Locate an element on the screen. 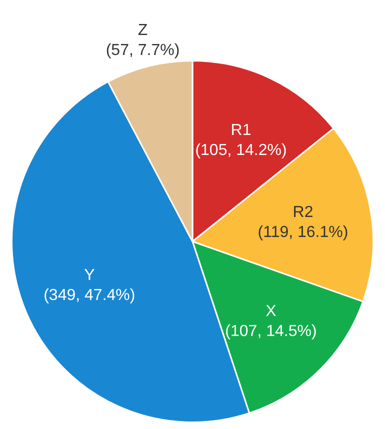  slice-label: R2 is located at coordinates (303, 213).